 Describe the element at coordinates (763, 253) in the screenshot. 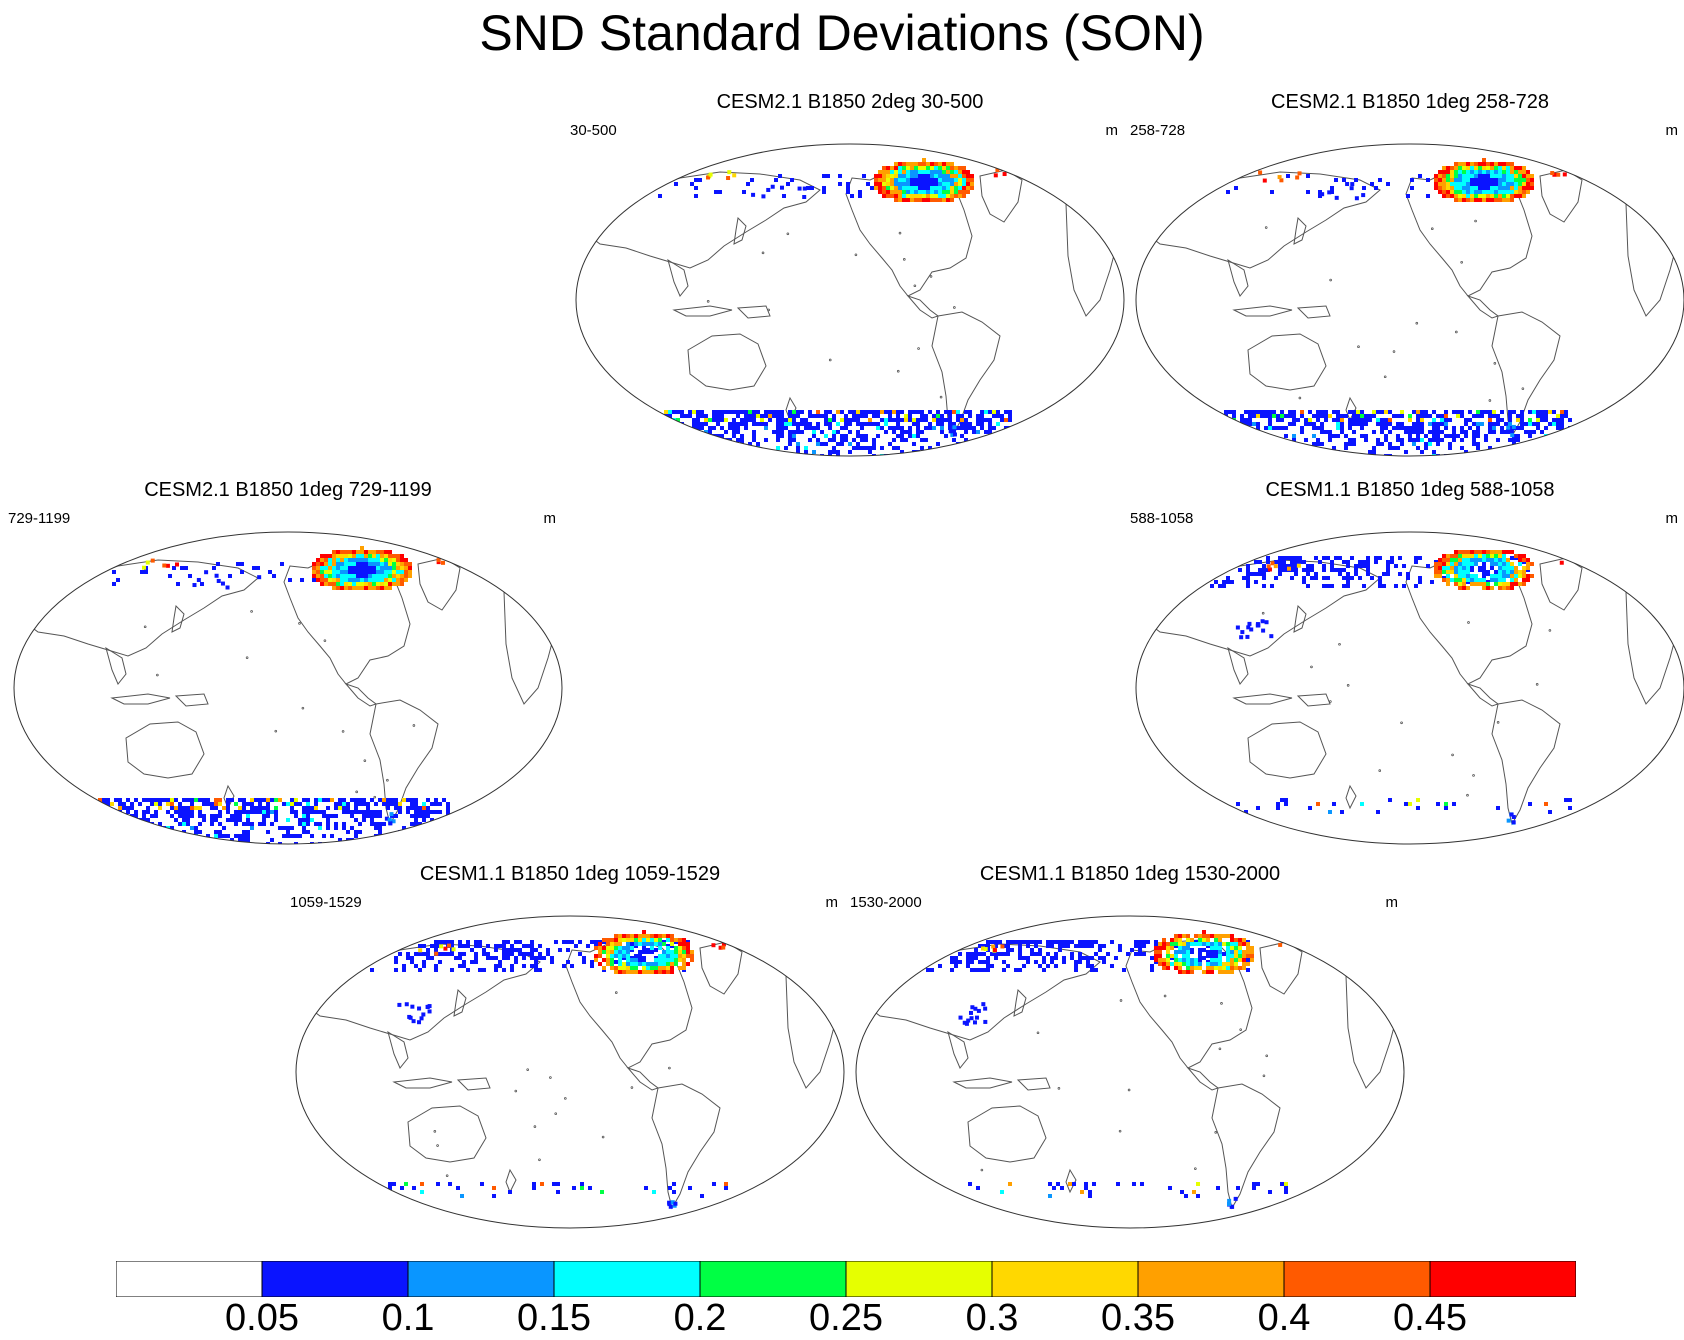

I see `island` at that location.